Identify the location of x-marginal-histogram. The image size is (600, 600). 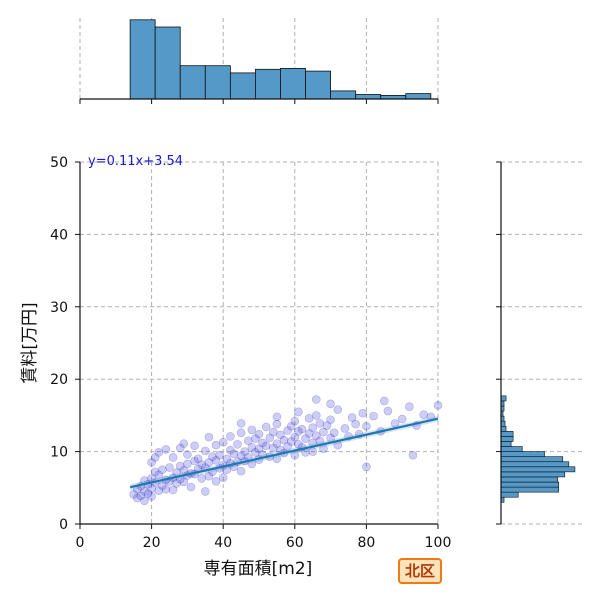
(259, 61).